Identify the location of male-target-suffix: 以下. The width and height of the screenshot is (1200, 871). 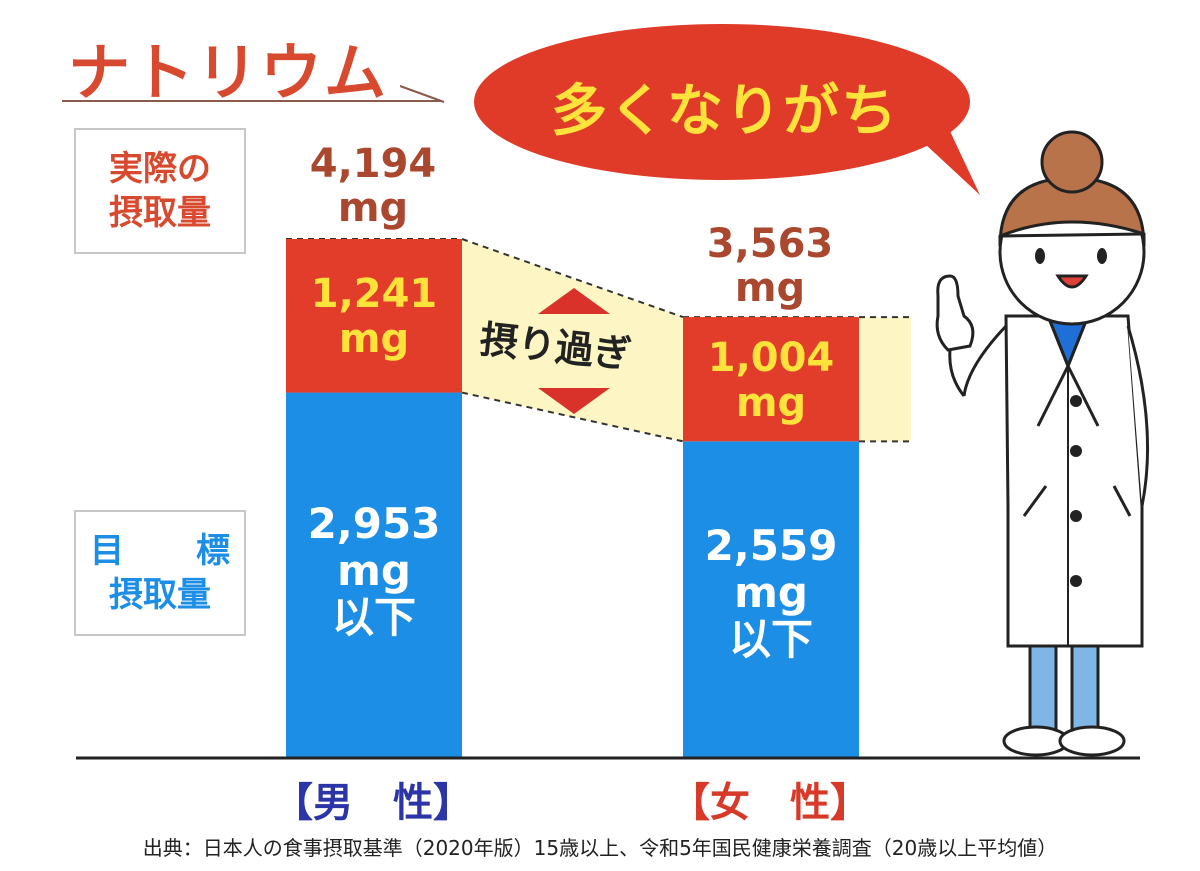
(373, 618).